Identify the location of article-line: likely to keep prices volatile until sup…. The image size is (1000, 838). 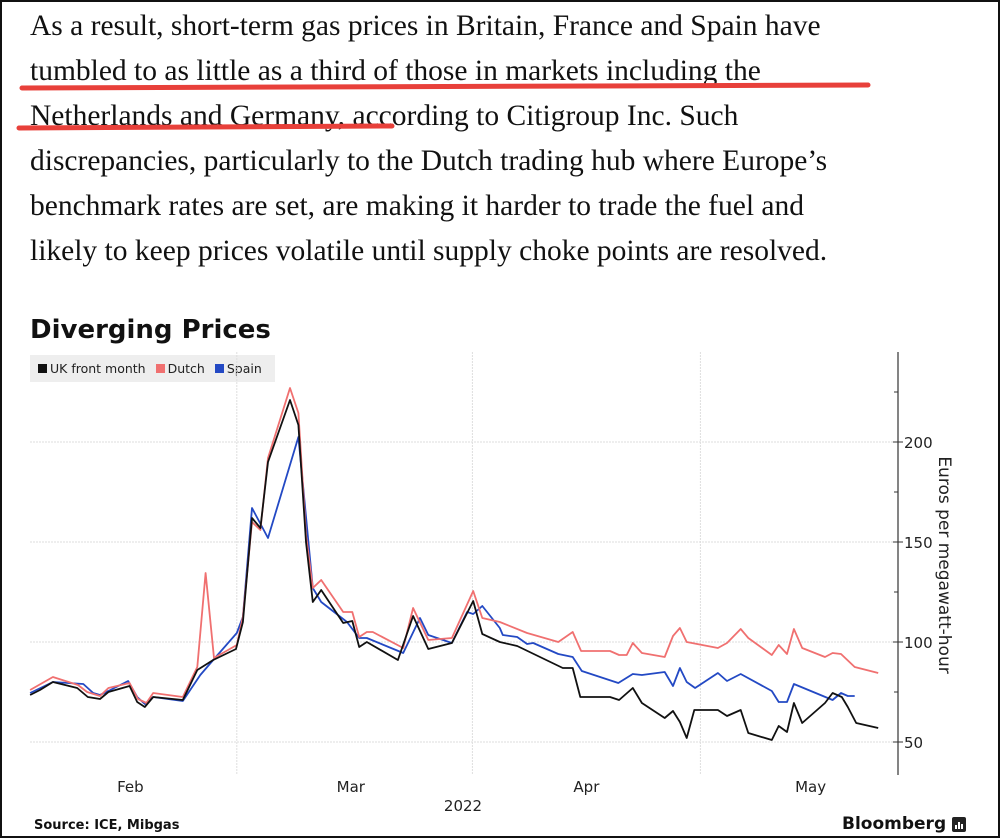
(429, 251).